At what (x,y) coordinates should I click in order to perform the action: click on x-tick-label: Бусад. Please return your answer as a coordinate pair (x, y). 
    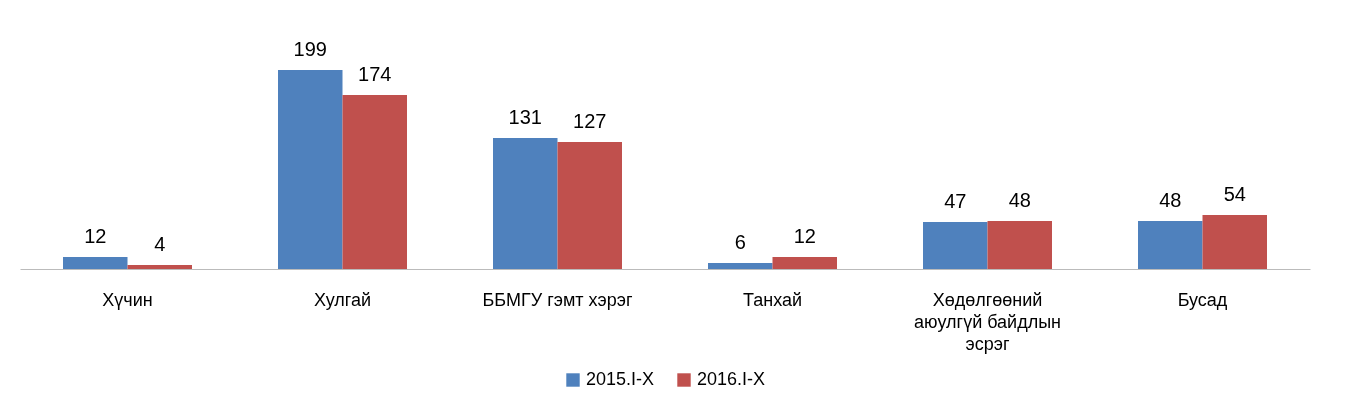
    Looking at the image, I should click on (1202, 299).